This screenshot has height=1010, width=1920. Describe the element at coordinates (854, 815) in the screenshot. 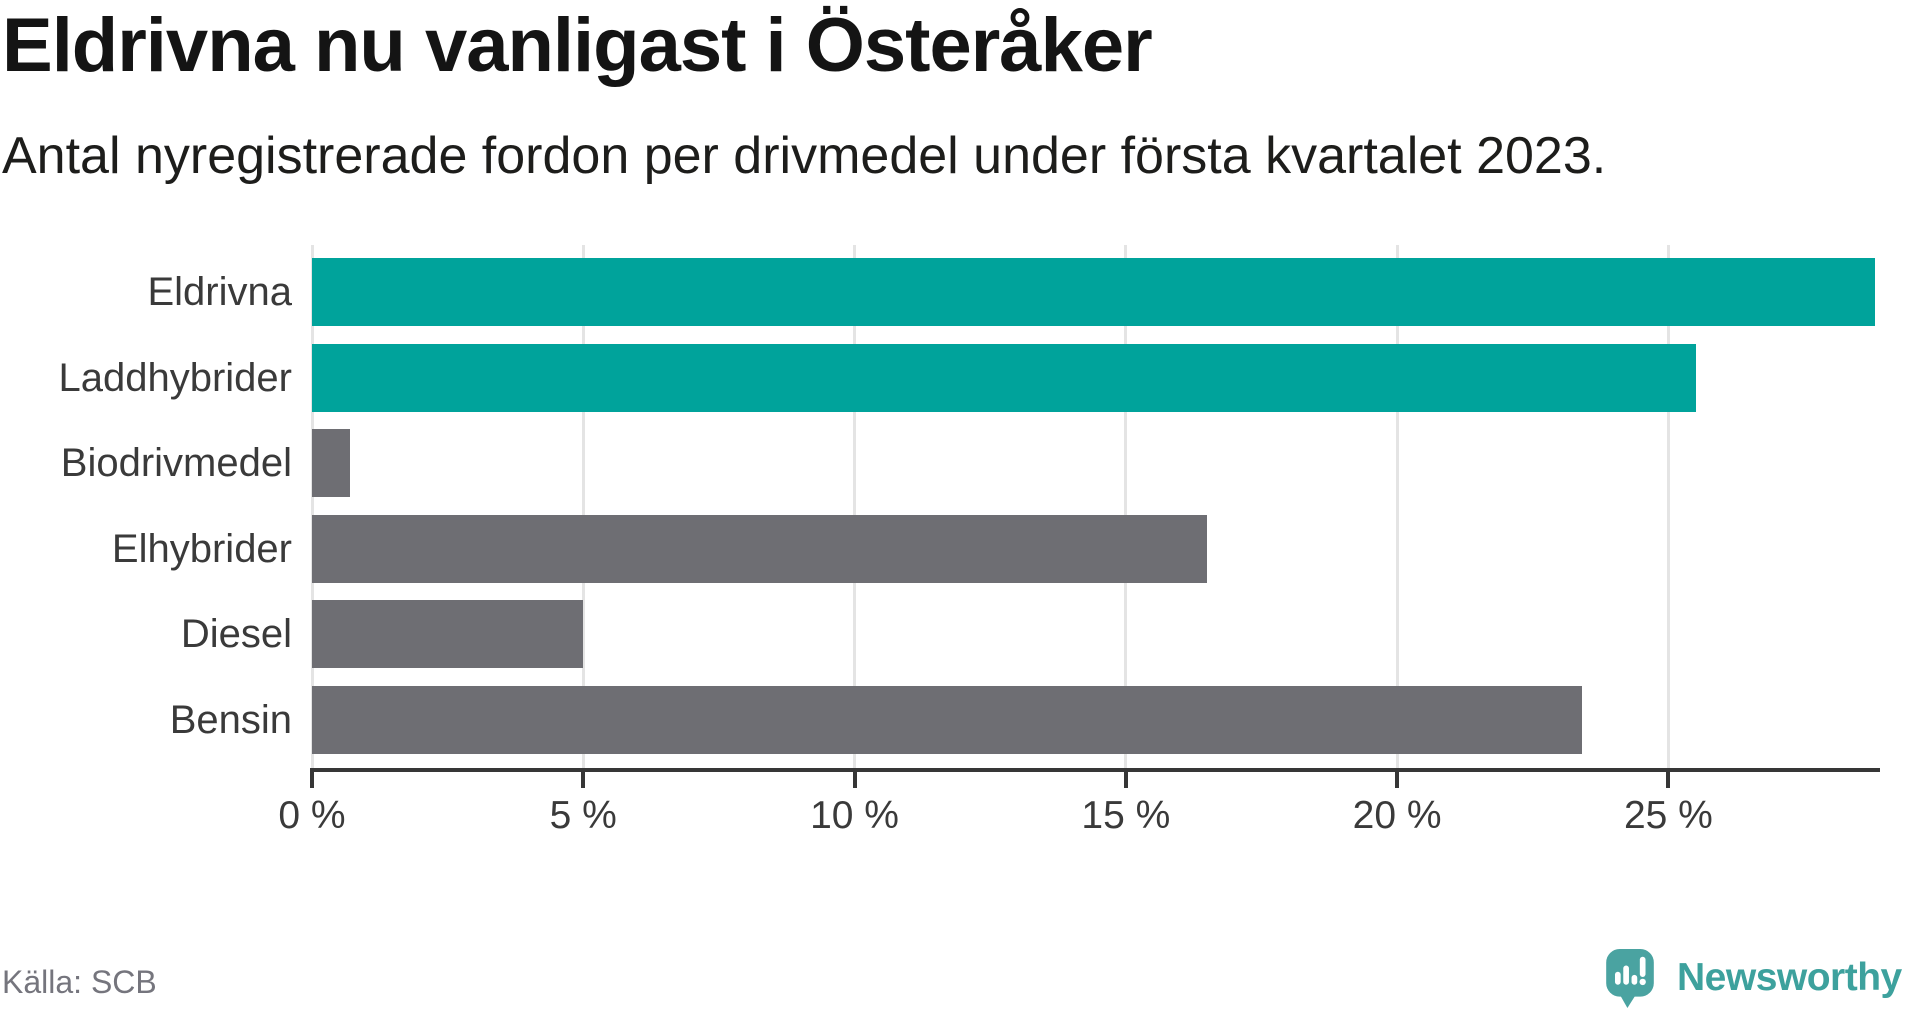

I see `x-tick-label: 10 %` at that location.